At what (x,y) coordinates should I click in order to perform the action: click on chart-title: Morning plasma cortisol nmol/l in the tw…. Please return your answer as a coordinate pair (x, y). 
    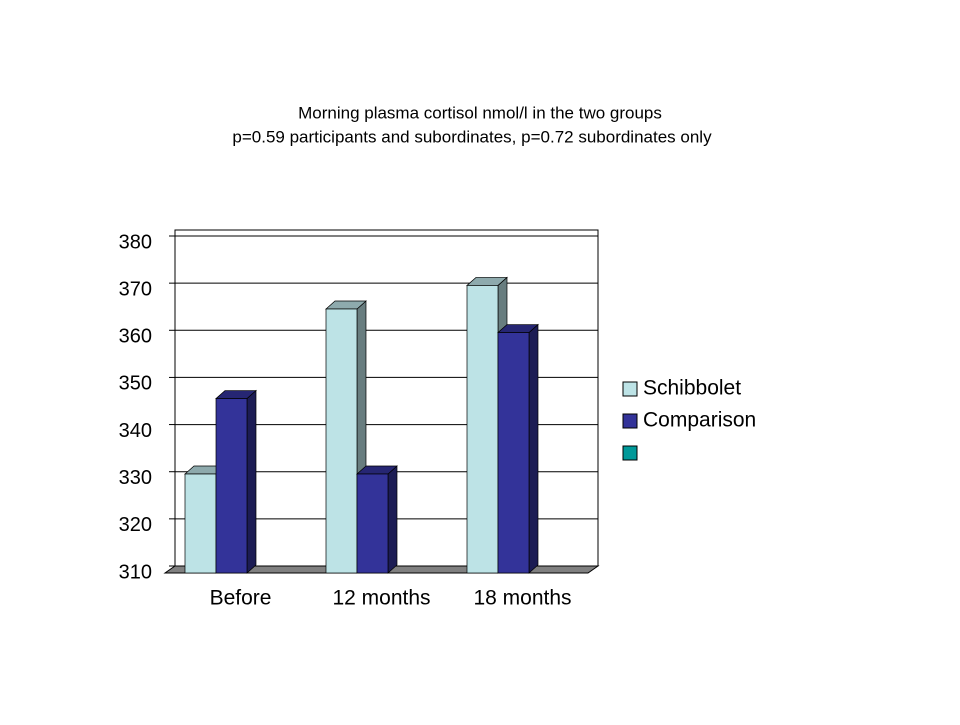
    Looking at the image, I should click on (480, 112).